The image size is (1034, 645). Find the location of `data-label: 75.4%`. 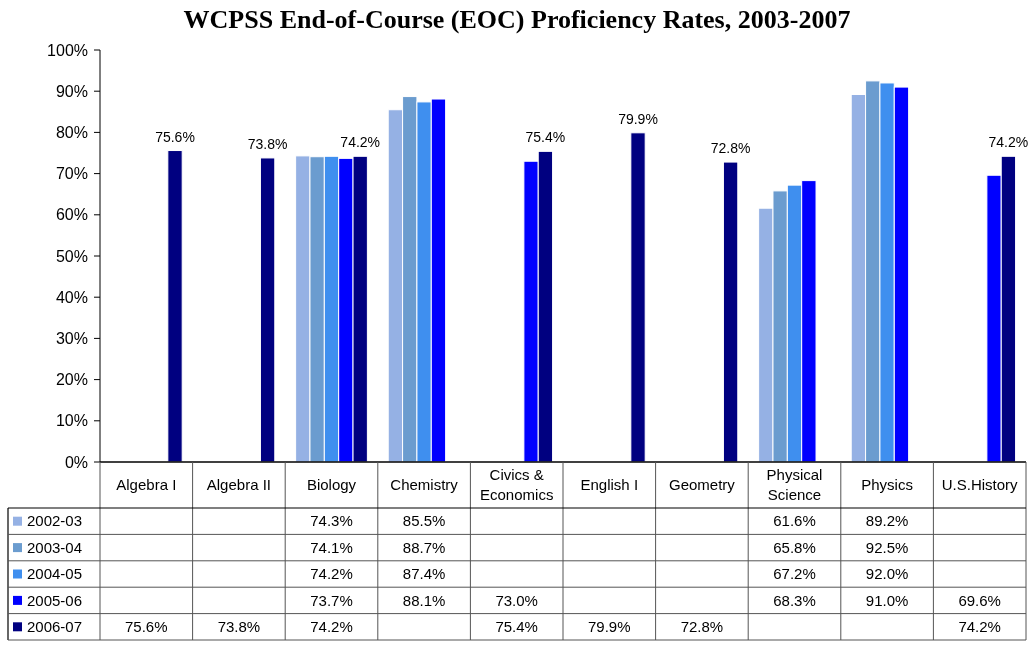

data-label: 75.4% is located at coordinates (516, 627).